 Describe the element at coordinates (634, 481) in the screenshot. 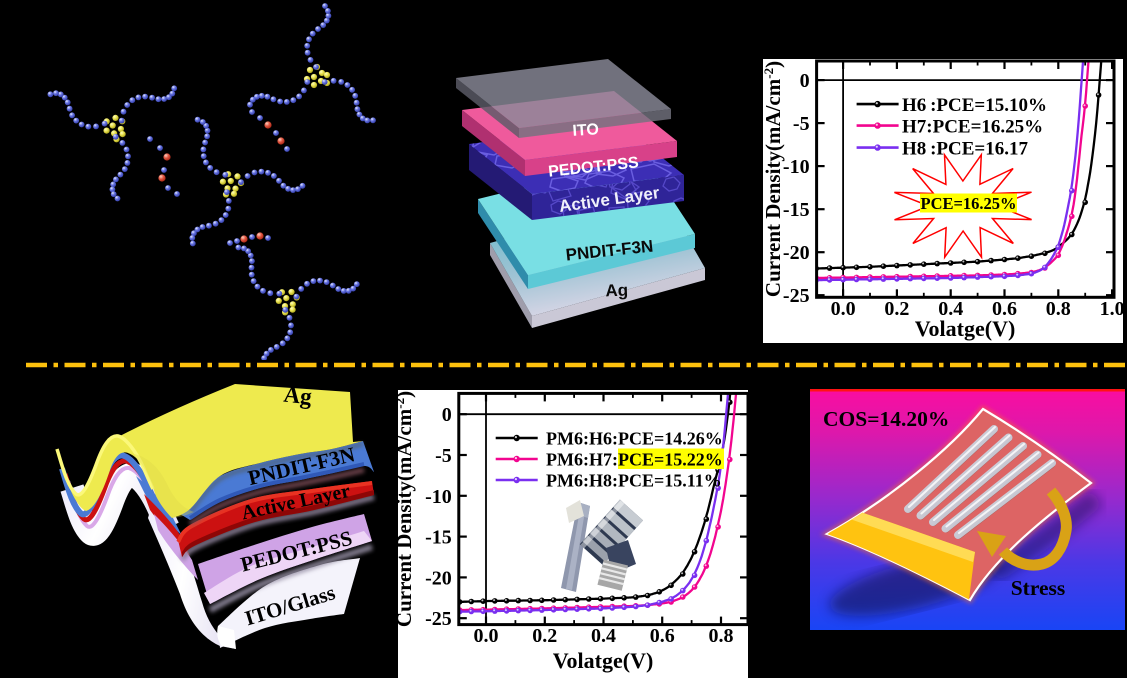

I see `svg-text: PM6:H8:PCE=15.11%` at that location.